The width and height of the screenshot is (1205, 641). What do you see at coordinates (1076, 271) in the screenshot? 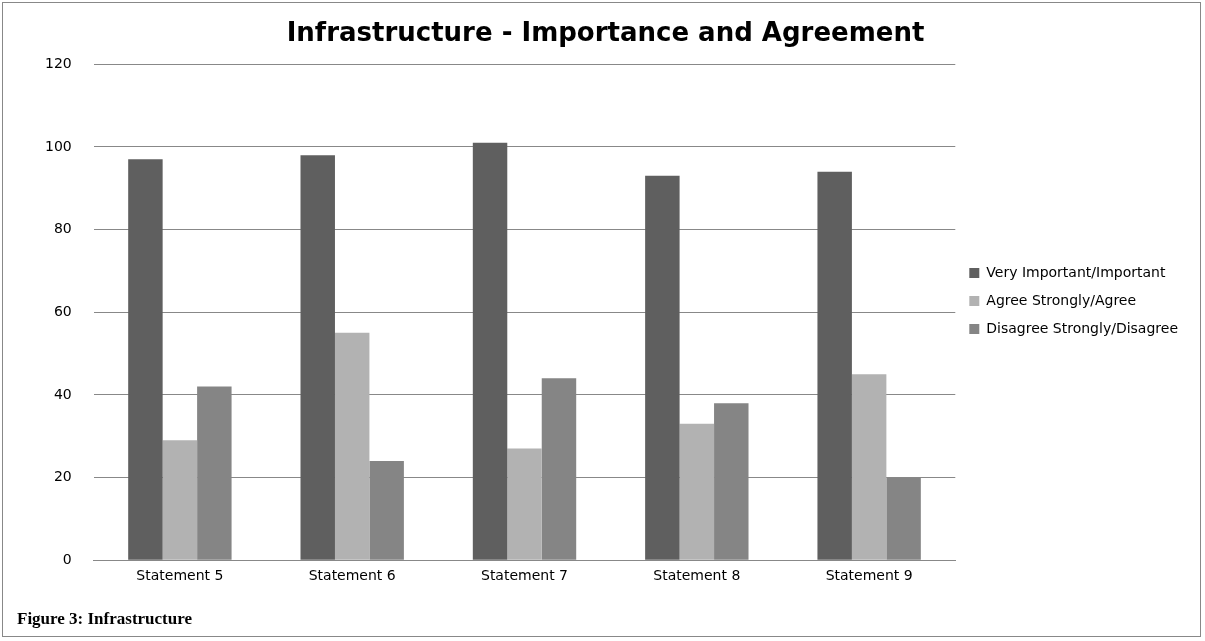
I see `legend-label: Very Important/Important` at bounding box center [1076, 271].